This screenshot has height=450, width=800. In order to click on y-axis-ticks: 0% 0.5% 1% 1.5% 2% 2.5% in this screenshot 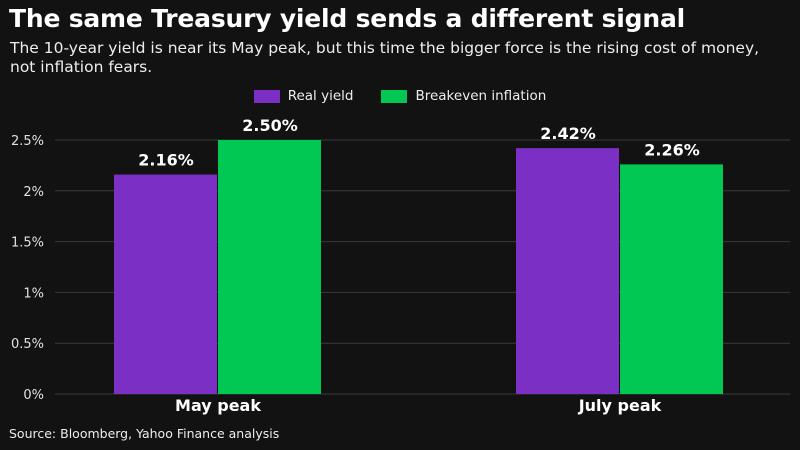, I will do `click(27, 268)`.